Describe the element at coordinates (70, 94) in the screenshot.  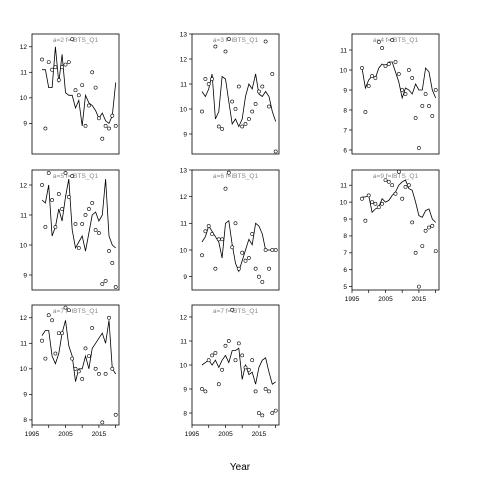
I see `panel-0: 9 10 11 12 a=2 f=IBTS_Q1` at that location.